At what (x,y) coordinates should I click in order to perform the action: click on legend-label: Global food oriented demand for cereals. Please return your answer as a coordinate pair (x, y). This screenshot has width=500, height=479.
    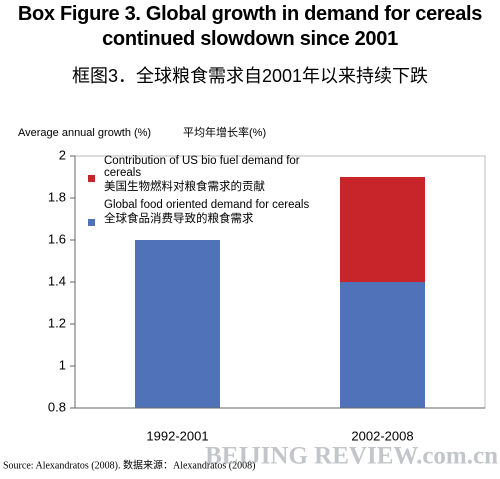
    Looking at the image, I should click on (207, 205).